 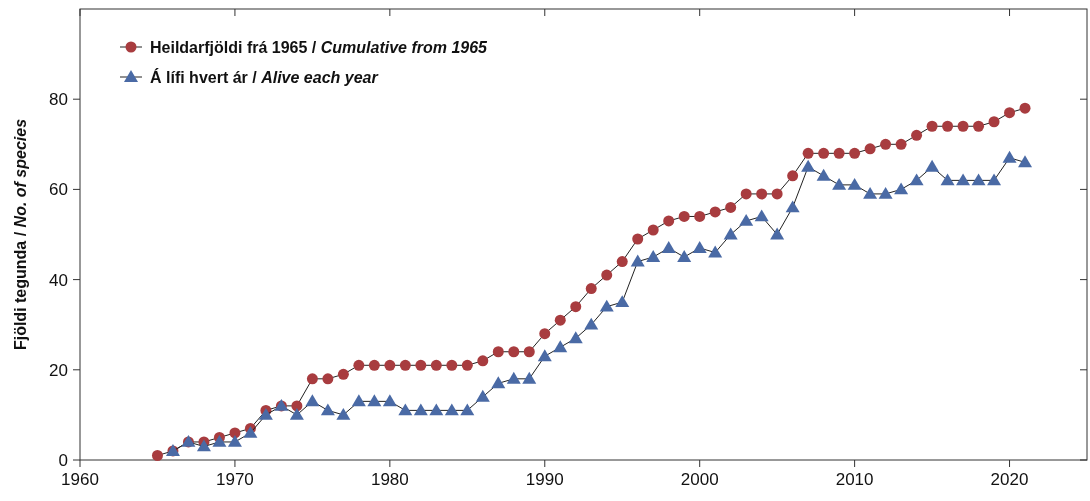 What do you see at coordinates (854, 479) in the screenshot?
I see `x-tick-label: 2010` at bounding box center [854, 479].